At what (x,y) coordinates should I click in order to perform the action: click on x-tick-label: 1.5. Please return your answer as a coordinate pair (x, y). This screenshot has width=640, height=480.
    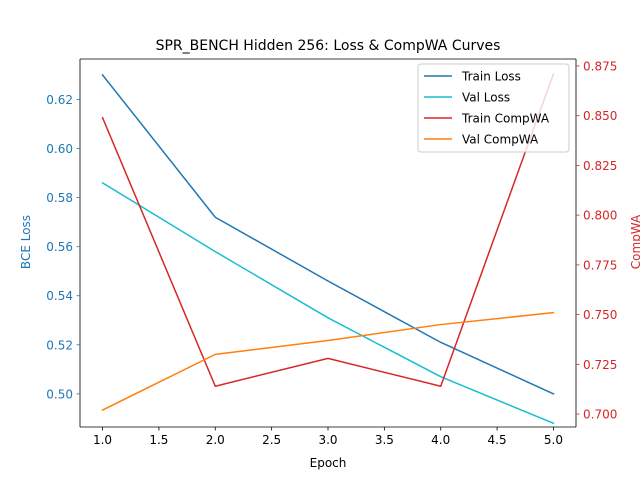
    Looking at the image, I should click on (158, 440).